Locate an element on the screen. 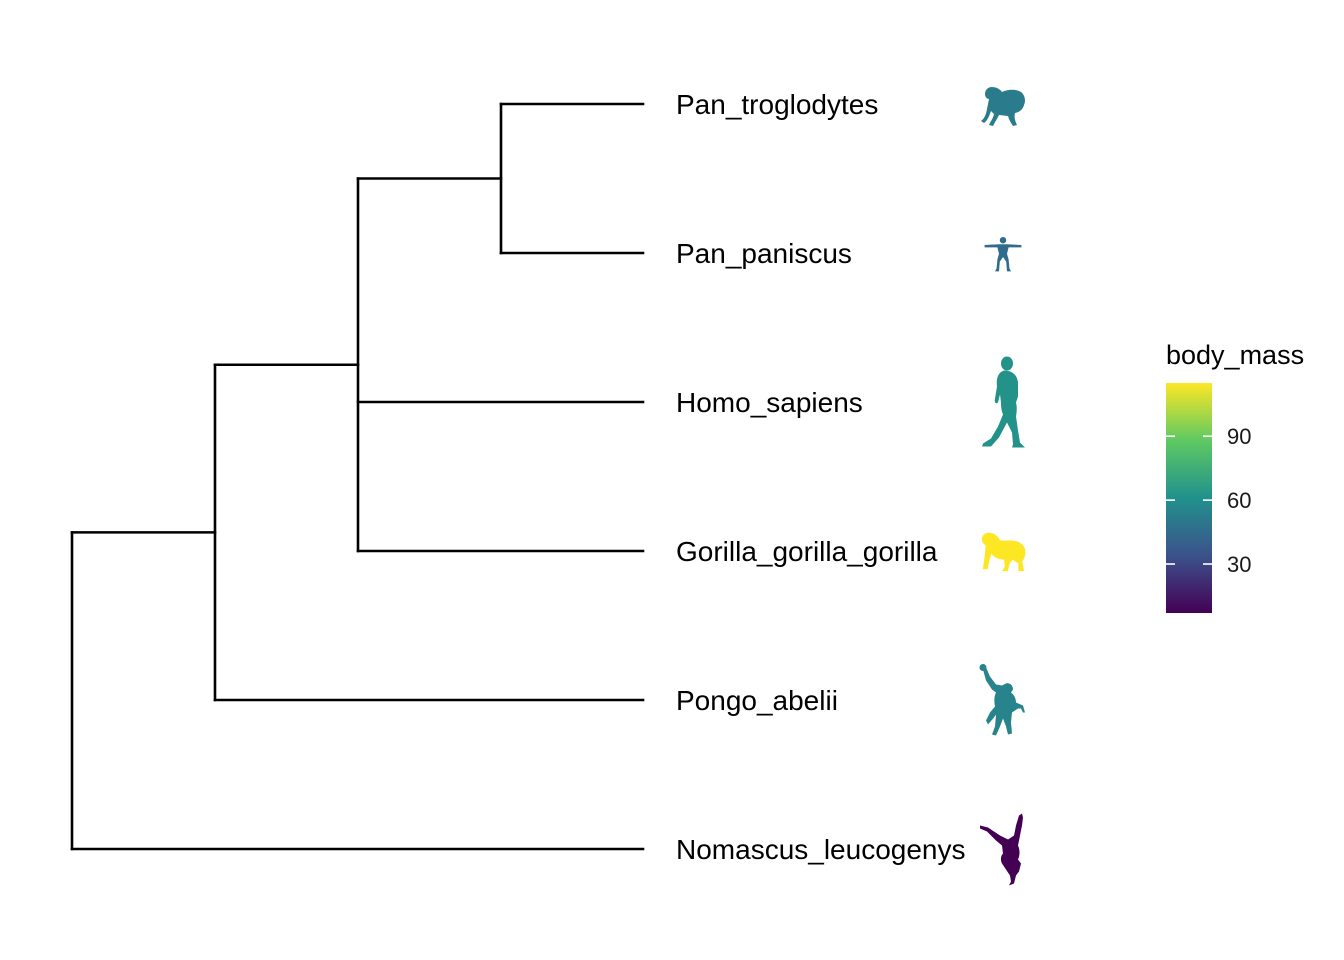  tip-label: Pongo_abelii is located at coordinates (757, 700).